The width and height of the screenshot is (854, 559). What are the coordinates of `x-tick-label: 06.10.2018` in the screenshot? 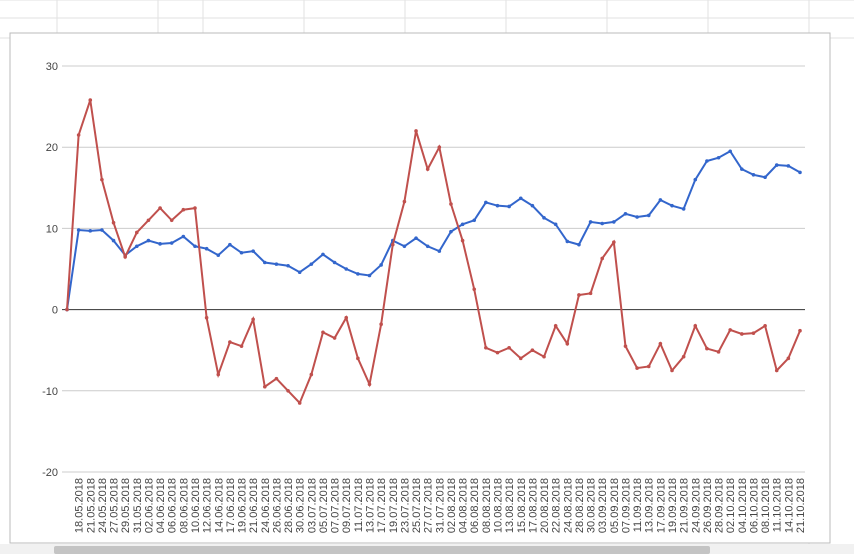 It's located at (754, 505).